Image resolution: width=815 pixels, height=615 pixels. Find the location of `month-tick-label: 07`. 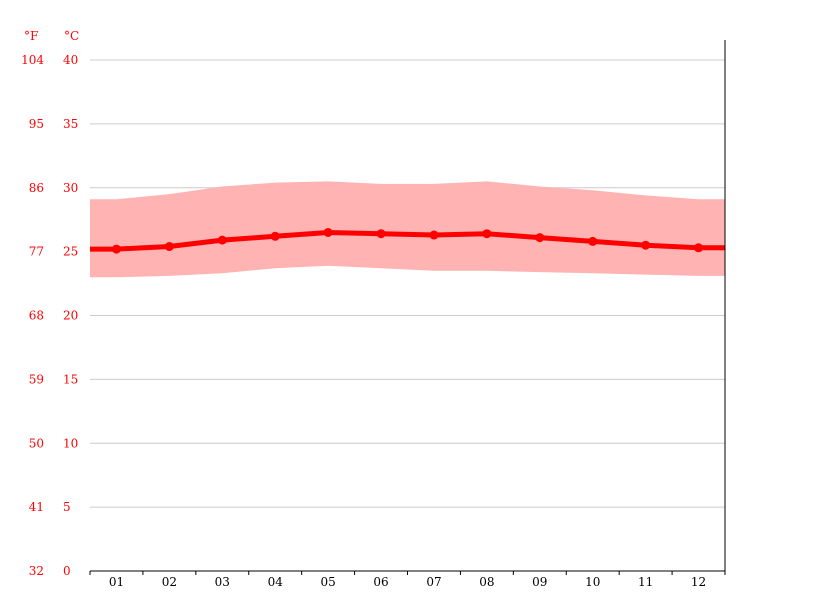

month-tick-label: 07 is located at coordinates (433, 582).